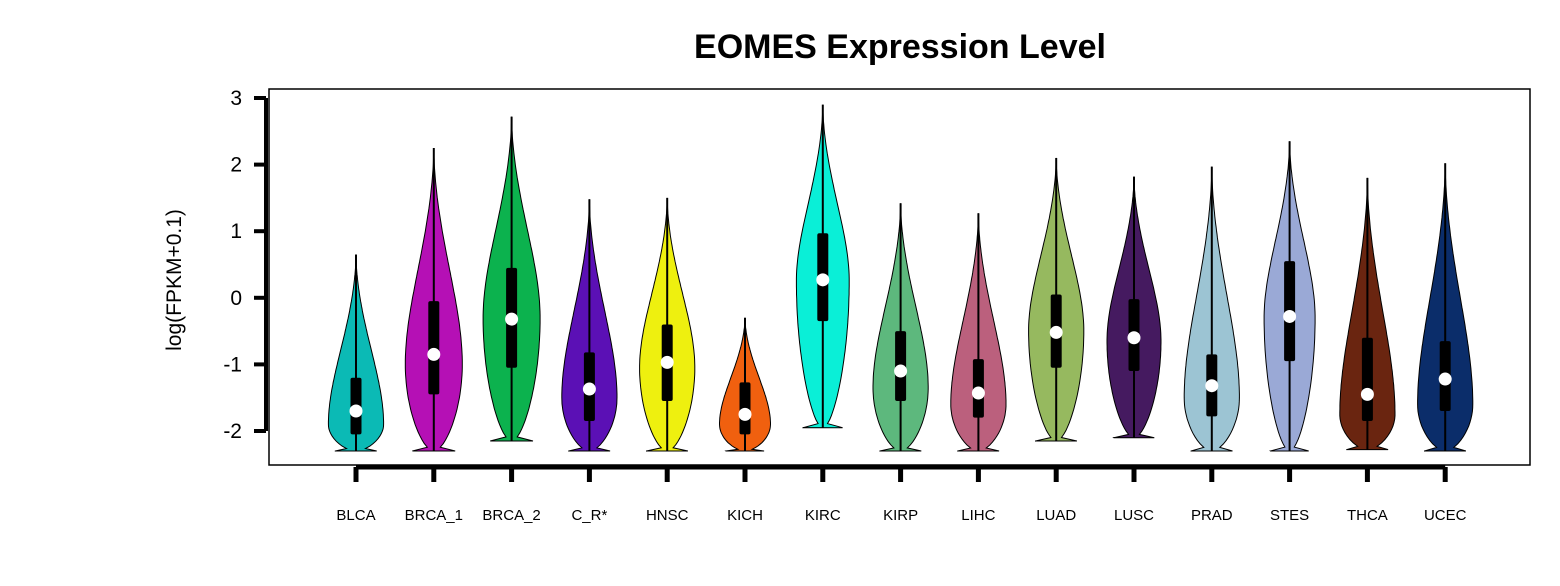 Image resolution: width=1560 pixels, height=586 pixels. Describe the element at coordinates (434, 515) in the screenshot. I see `x-tick-label: BRCA_1` at that location.